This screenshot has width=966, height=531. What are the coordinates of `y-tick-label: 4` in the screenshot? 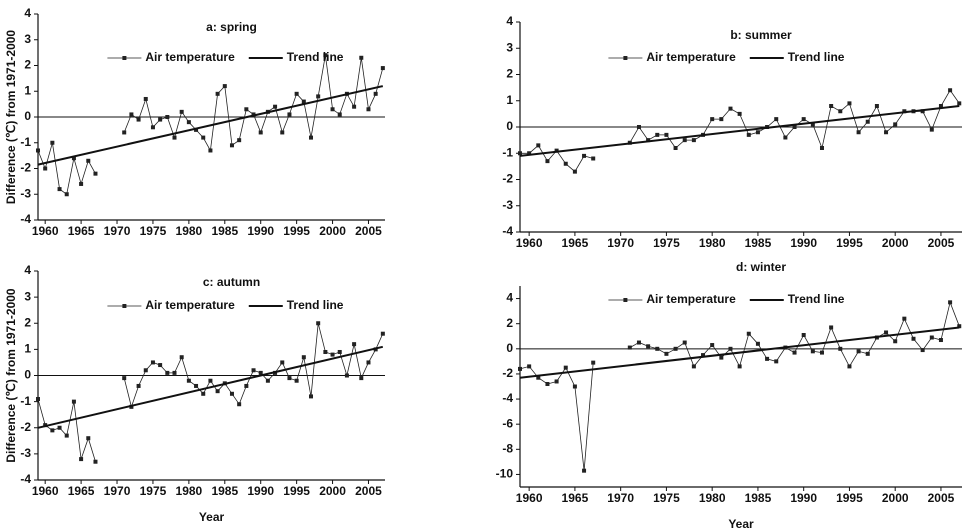 It's located at (509, 298).